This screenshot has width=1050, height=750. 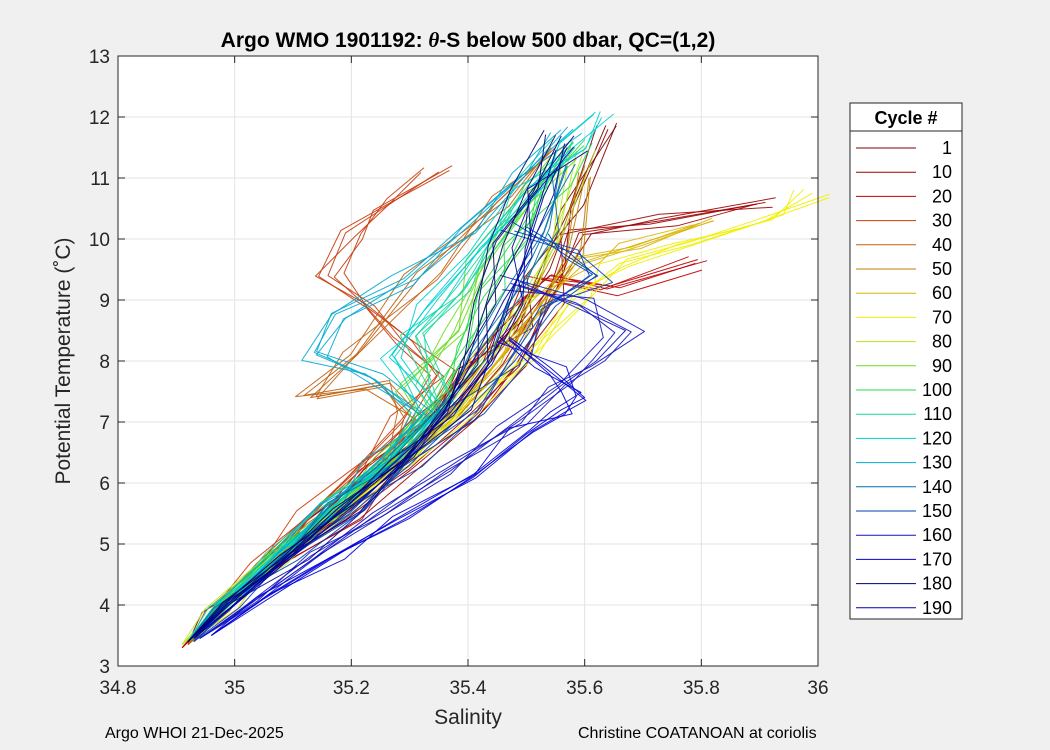 I want to click on title-theta: θ, so click(x=433, y=40).